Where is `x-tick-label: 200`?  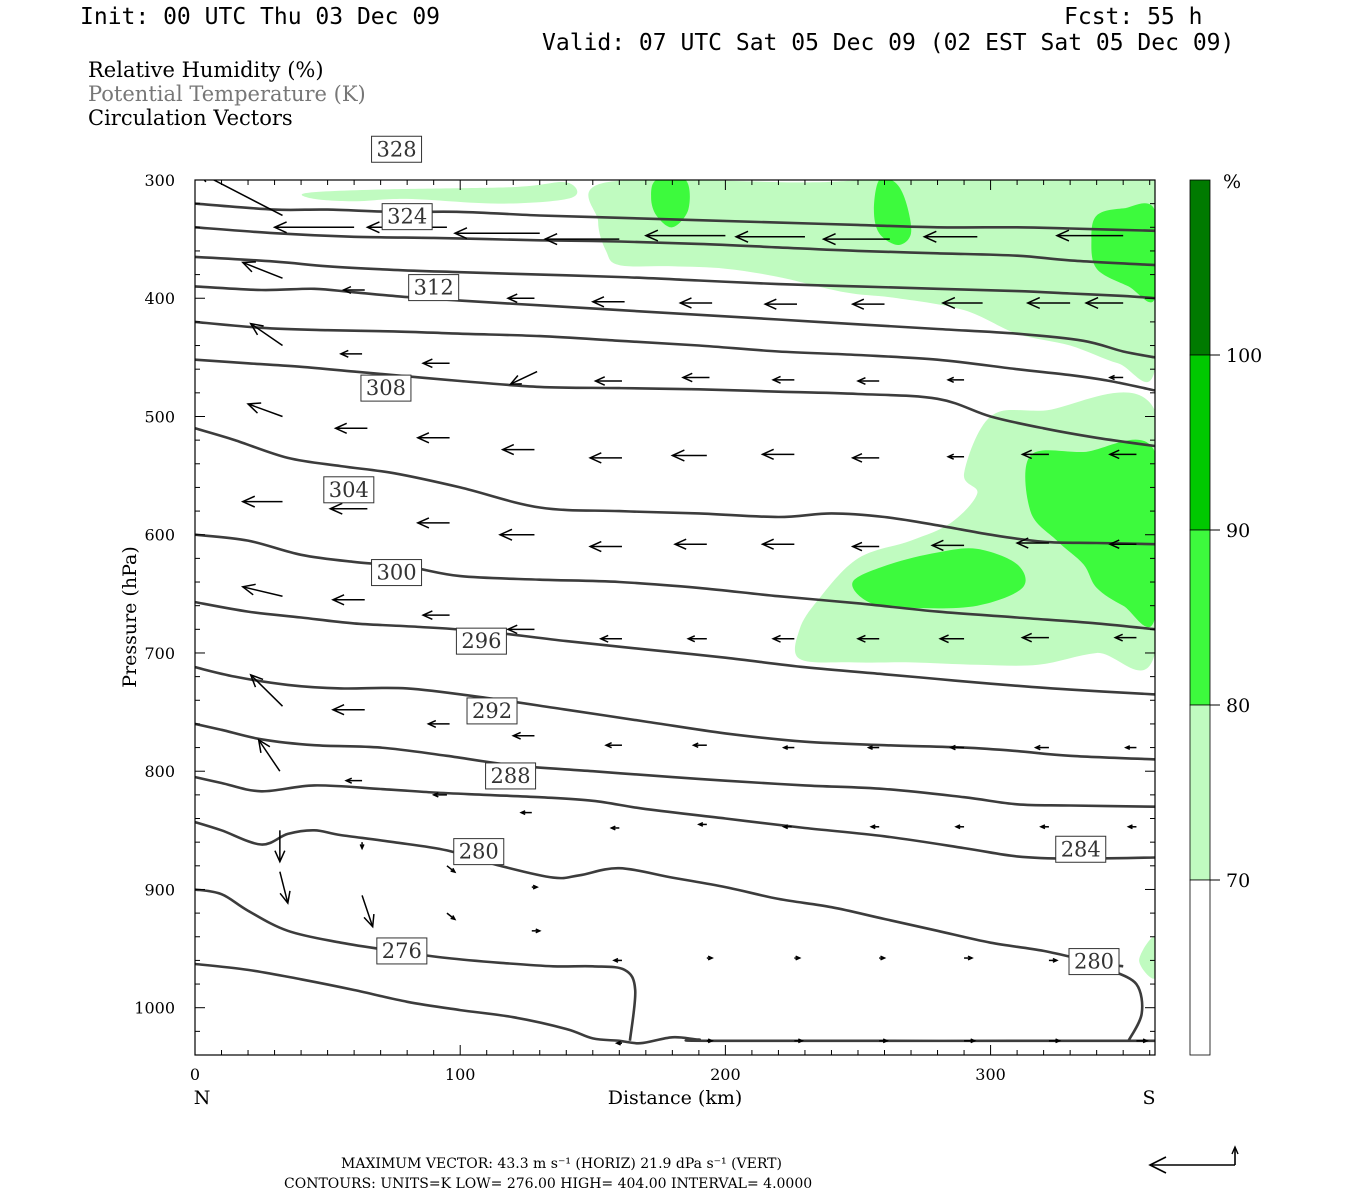
x-tick-label: 200 is located at coordinates (725, 1074).